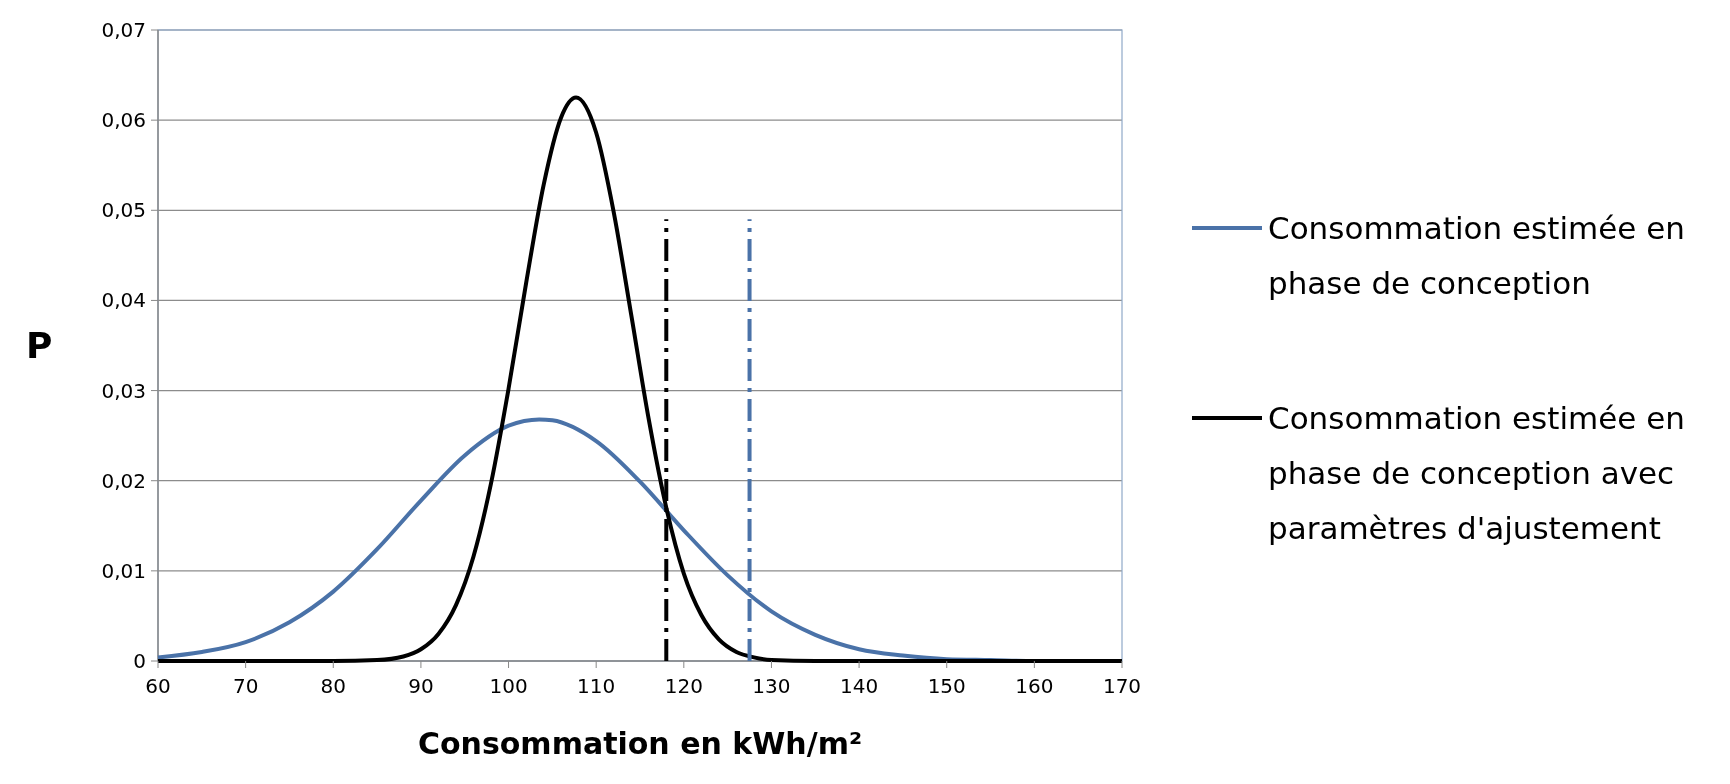  Describe the element at coordinates (1476, 255) in the screenshot. I see `legend-label: Consommation estimée en phase de conception` at that location.